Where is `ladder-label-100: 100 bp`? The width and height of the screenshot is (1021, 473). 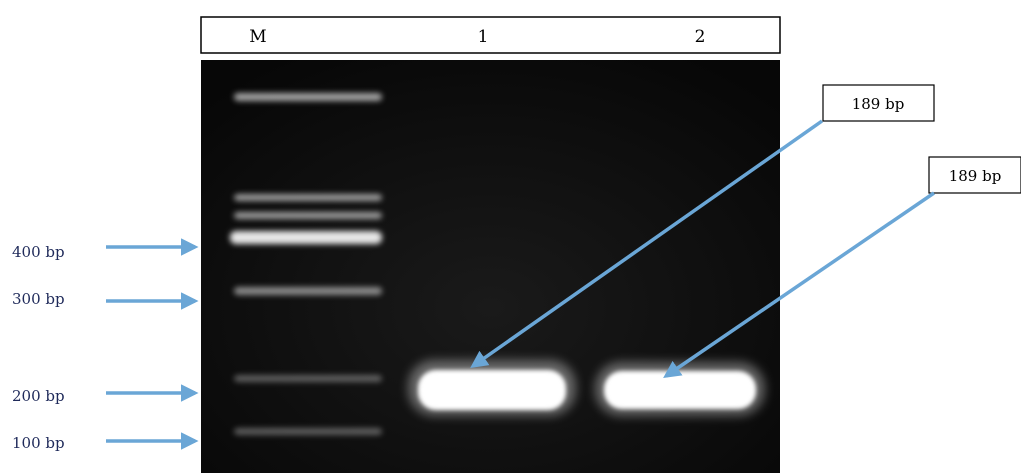 ladder-label-100: 100 bp is located at coordinates (38, 443).